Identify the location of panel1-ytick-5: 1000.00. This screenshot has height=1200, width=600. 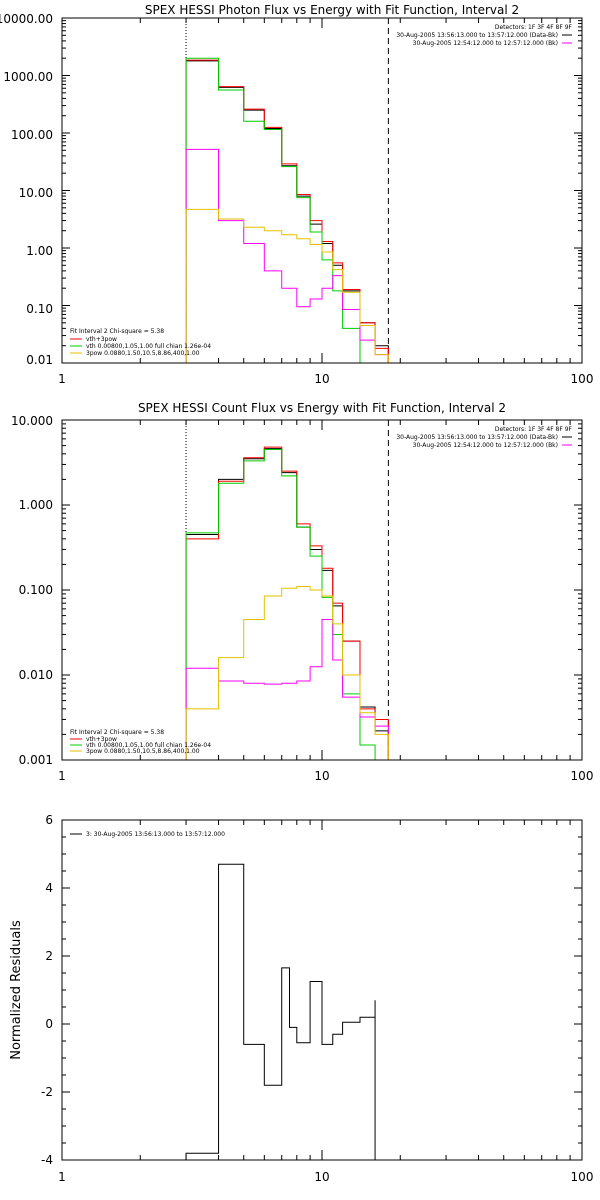
(28, 77).